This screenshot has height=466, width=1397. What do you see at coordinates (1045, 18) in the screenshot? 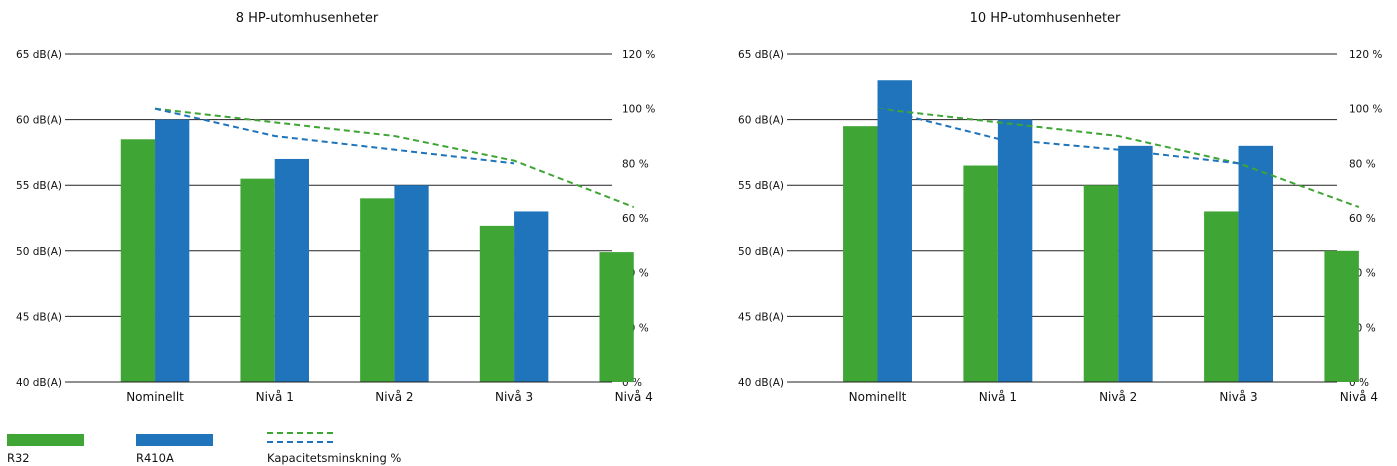
I see `chart-title: 10 HP-utomhusenheter` at bounding box center [1045, 18].